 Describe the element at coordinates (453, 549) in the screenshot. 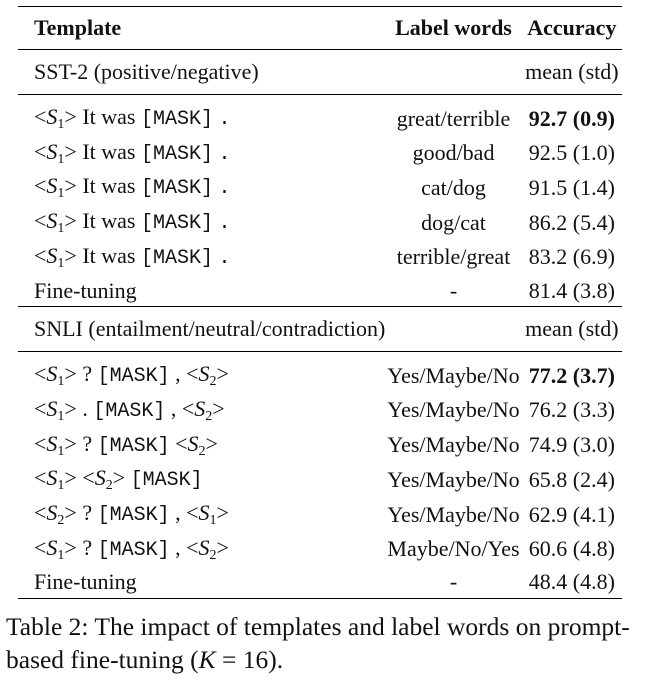

I see `label-words-cell: Maybe/No/Yes` at that location.